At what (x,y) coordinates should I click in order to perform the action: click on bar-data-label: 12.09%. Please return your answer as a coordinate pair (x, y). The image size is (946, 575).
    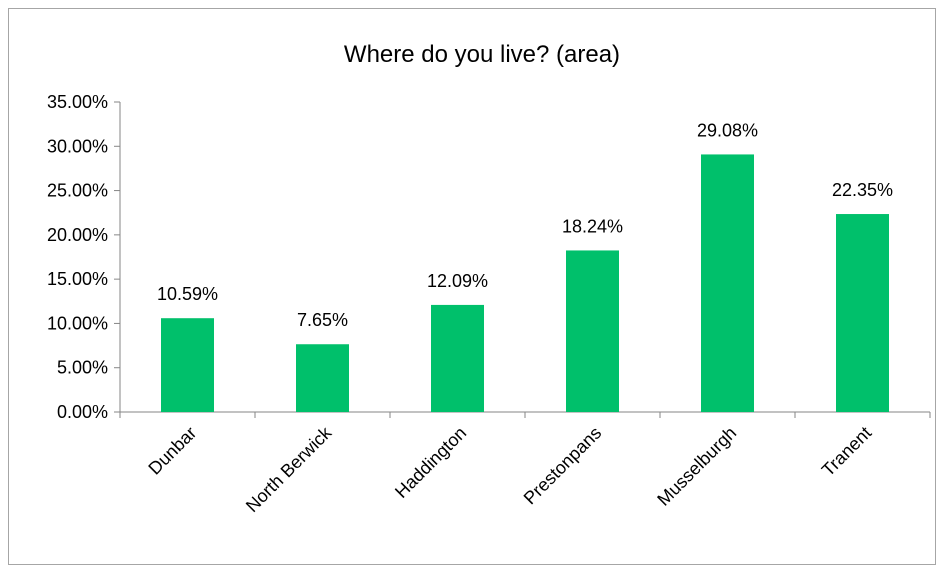
    Looking at the image, I should click on (457, 281).